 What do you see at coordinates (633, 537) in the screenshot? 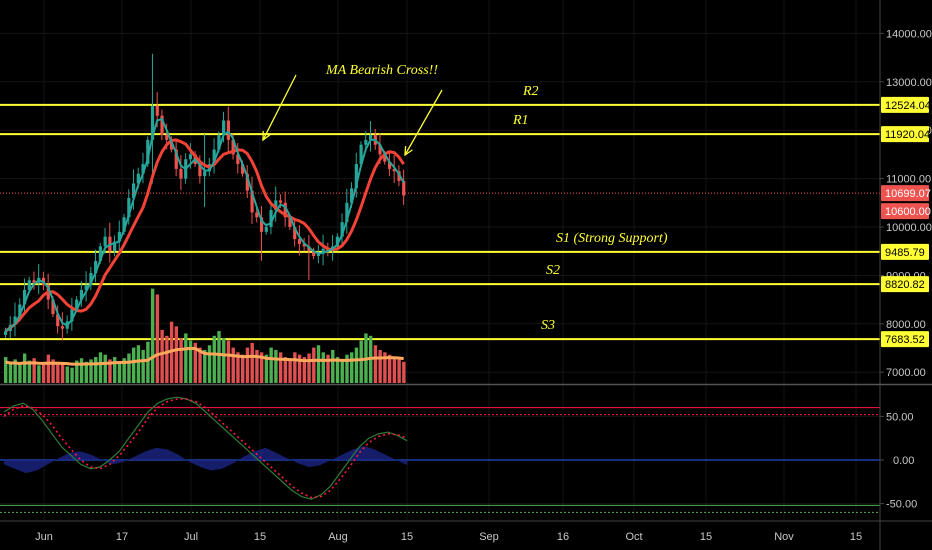
I see `time-tick-label: Oct` at bounding box center [633, 537].